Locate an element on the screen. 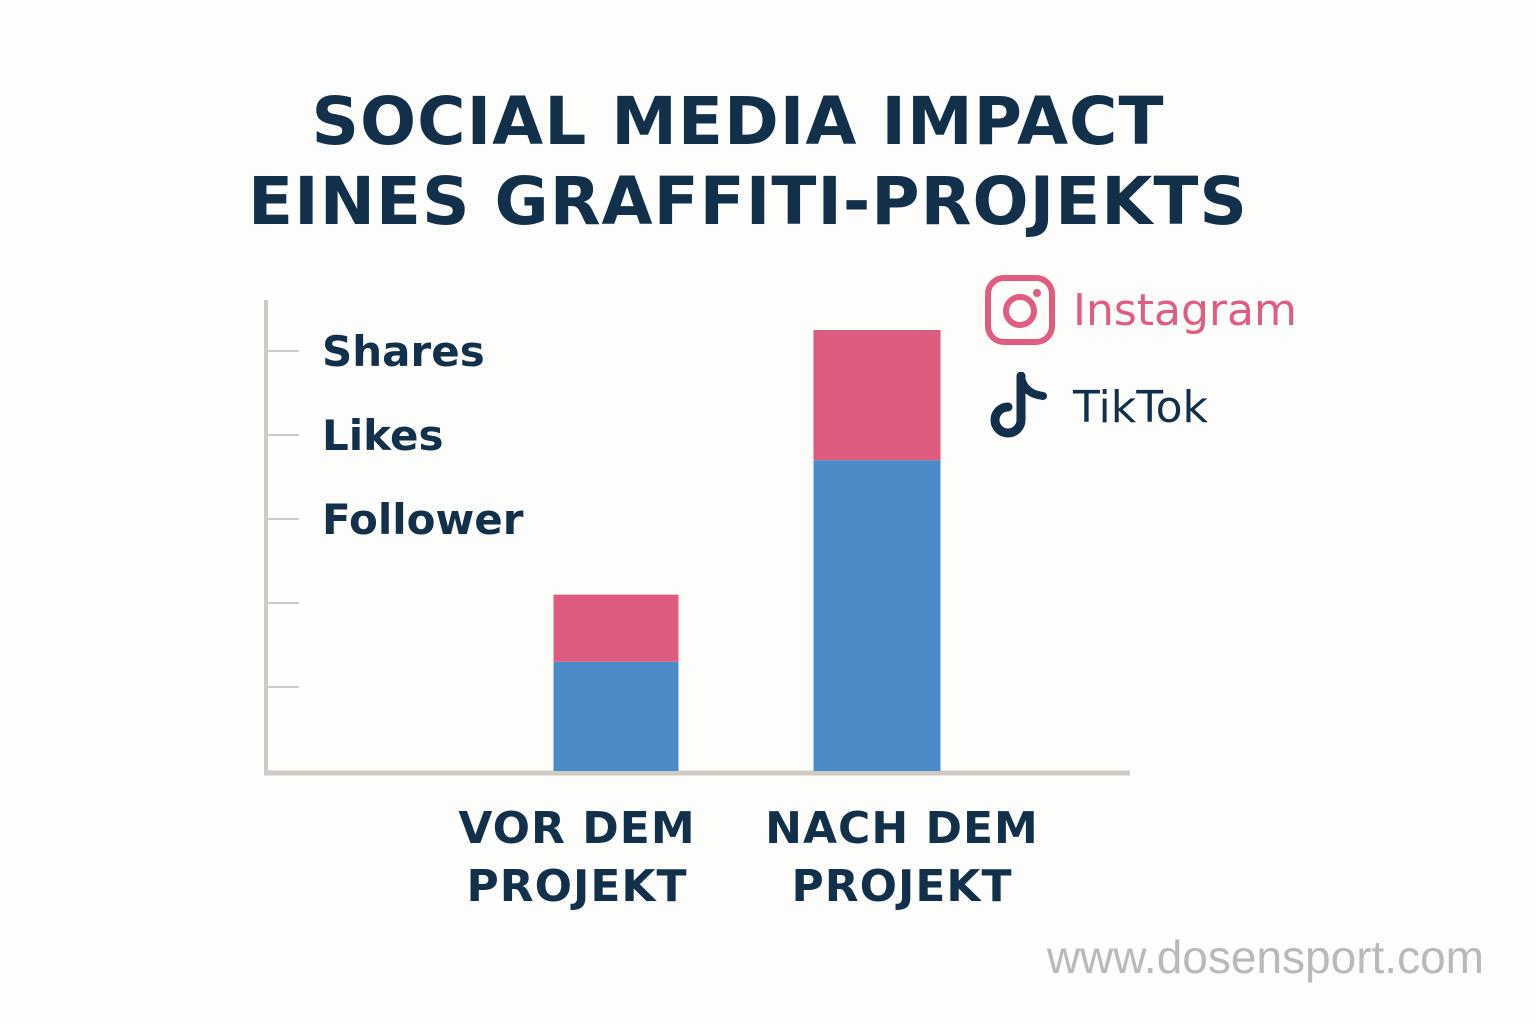 The width and height of the screenshot is (1536, 1024). y-tick-label-shares: Shares is located at coordinates (403, 351).